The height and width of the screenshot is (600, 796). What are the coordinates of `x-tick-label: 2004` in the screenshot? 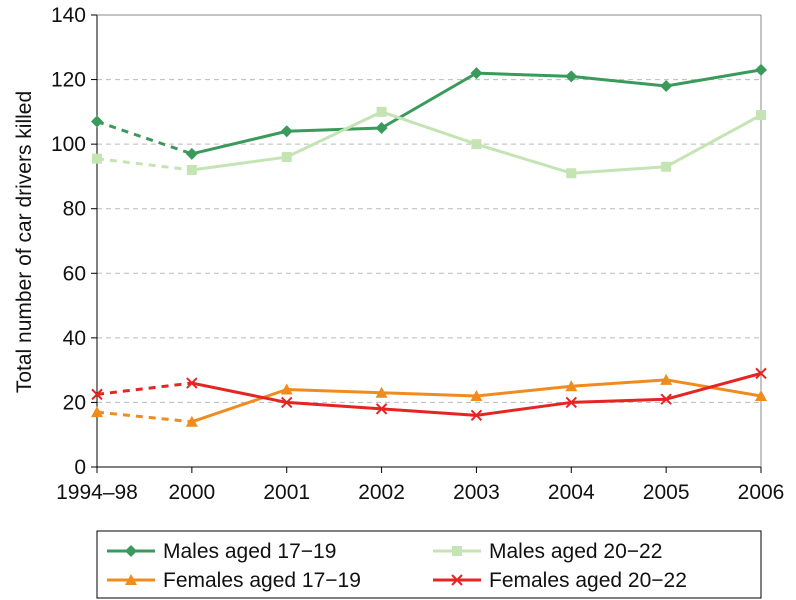 It's located at (571, 492).